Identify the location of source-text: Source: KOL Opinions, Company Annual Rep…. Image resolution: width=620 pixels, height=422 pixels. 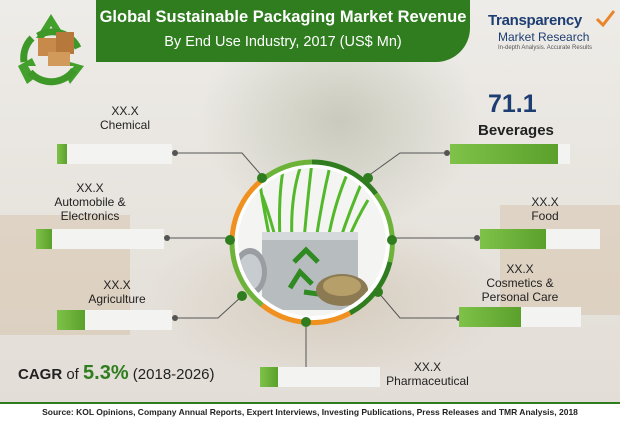
(310, 412).